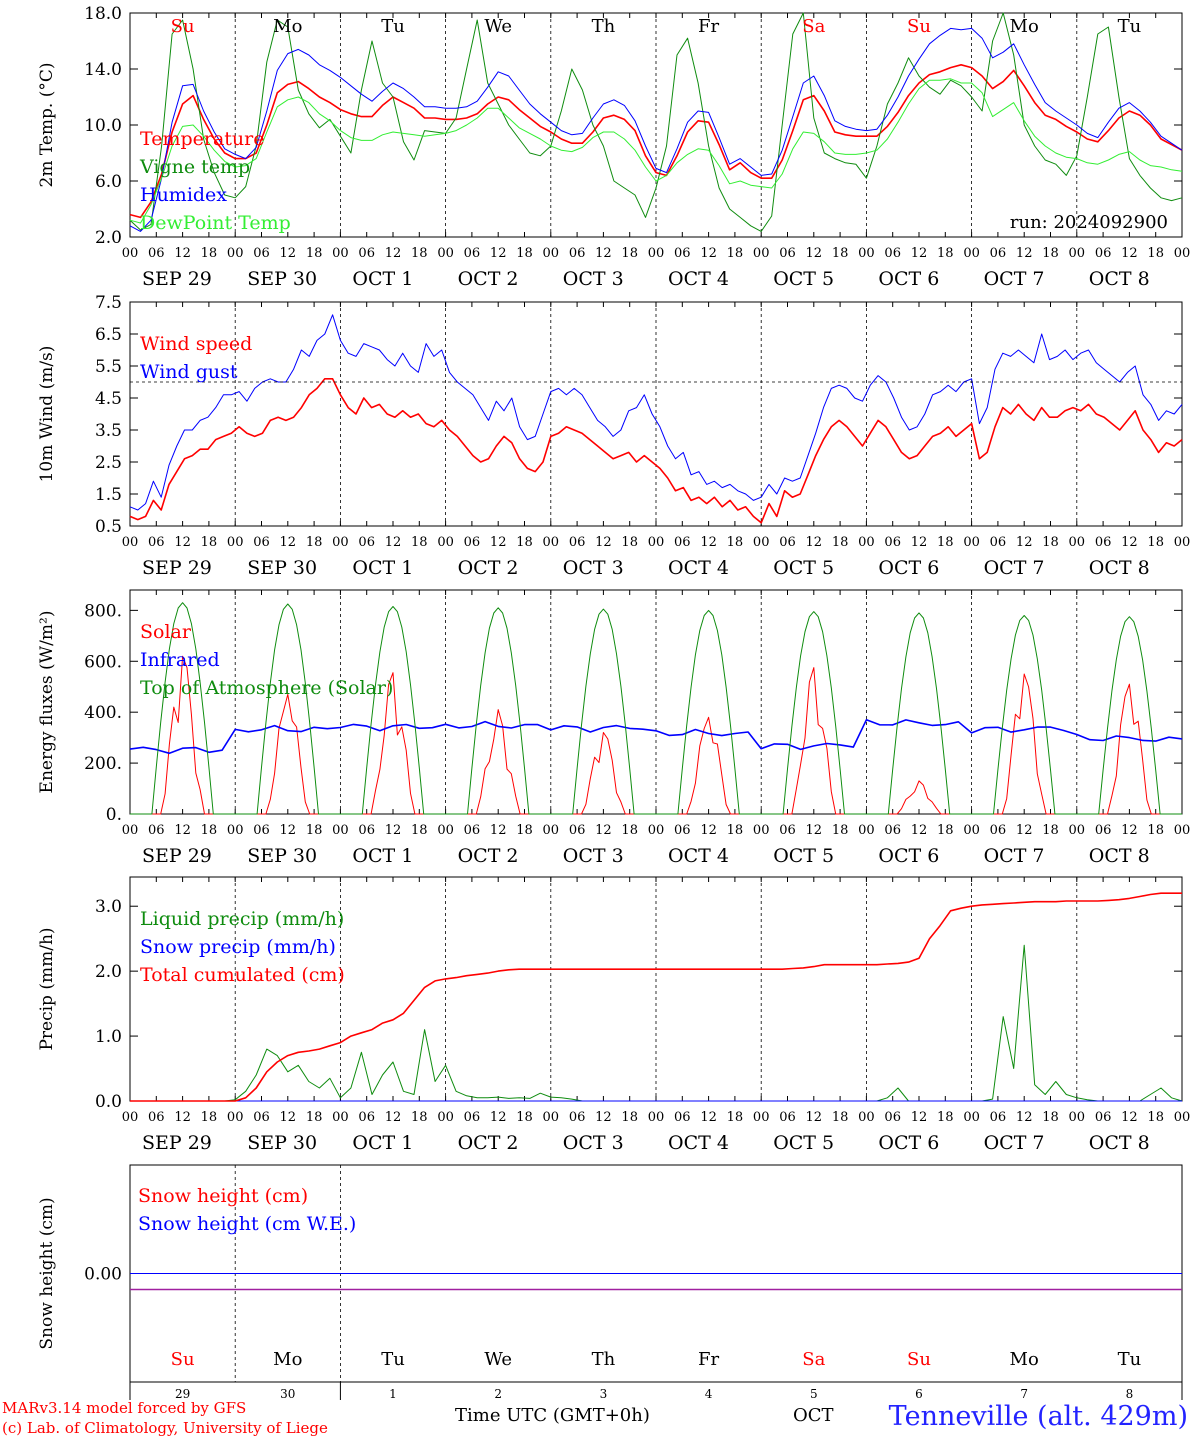 This screenshot has width=1194, height=1440. What do you see at coordinates (177, 1143) in the screenshot?
I see `precip-date-label: SEP 29` at bounding box center [177, 1143].